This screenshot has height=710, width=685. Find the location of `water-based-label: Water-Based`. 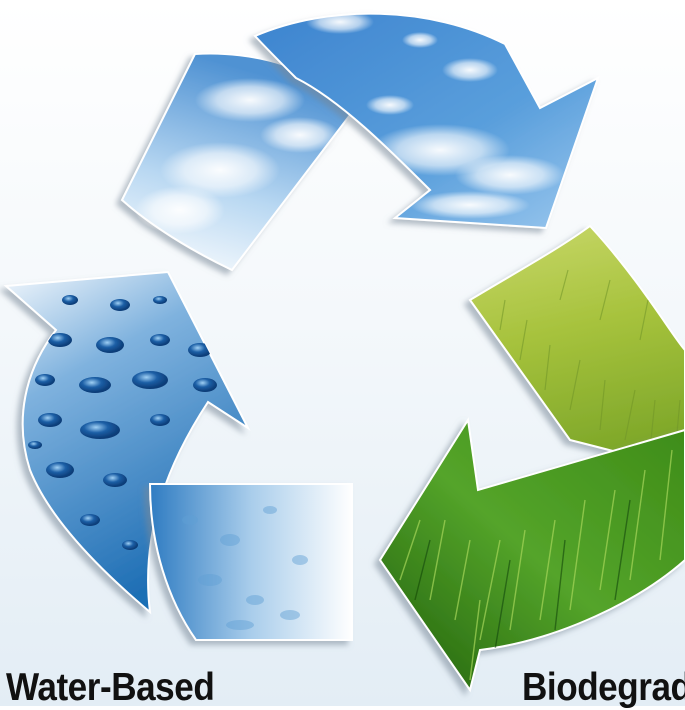

water-based-label: Water-Based is located at coordinates (110, 687).